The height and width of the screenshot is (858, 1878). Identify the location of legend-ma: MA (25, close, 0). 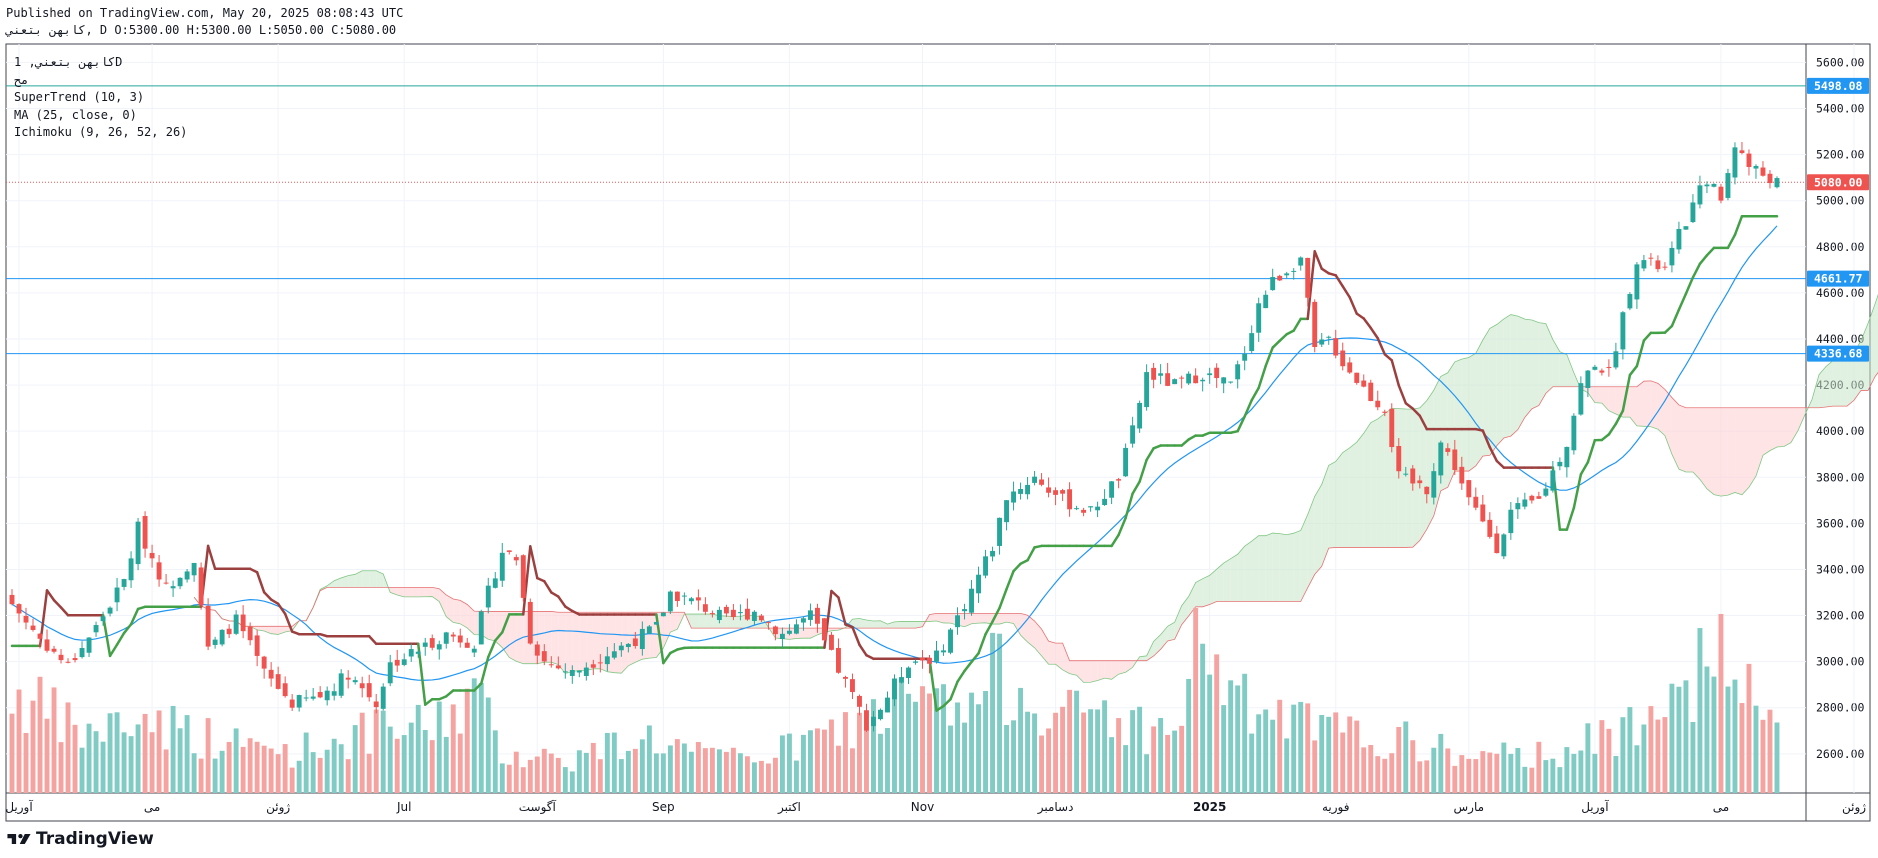
(75, 114).